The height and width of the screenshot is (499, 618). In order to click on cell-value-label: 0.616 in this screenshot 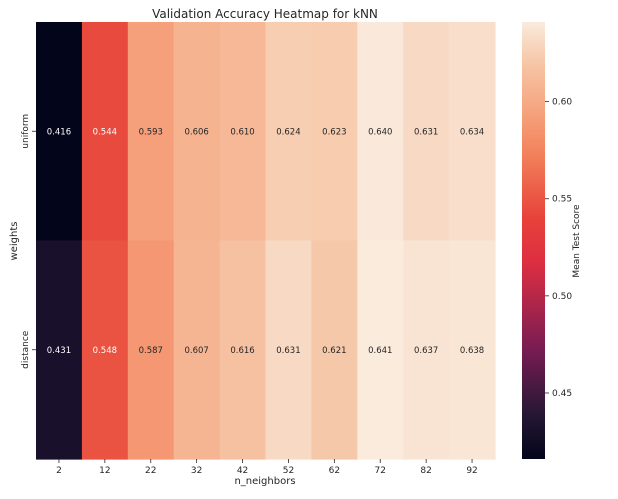, I will do `click(242, 351)`.